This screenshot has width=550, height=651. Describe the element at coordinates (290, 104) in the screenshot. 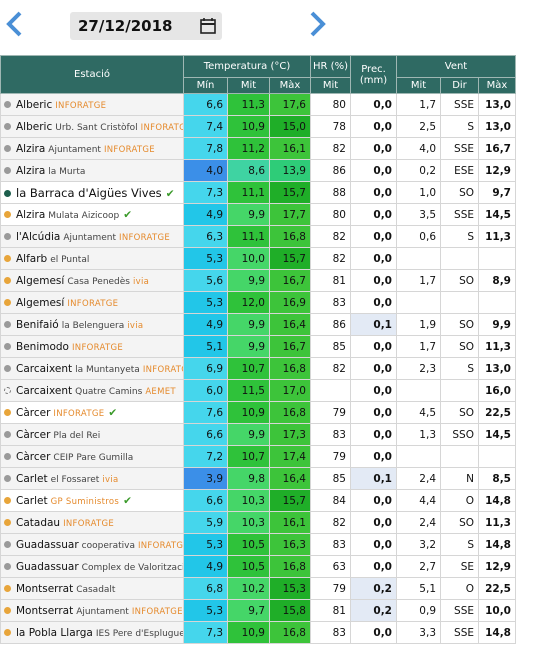

I see `temp-max: 17,6` at that location.